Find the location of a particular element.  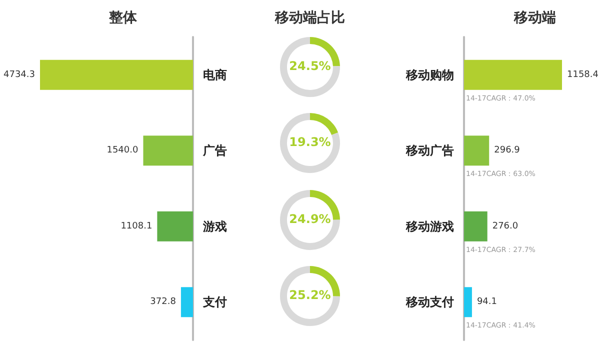

data-label: 1158.4 is located at coordinates (583, 75).